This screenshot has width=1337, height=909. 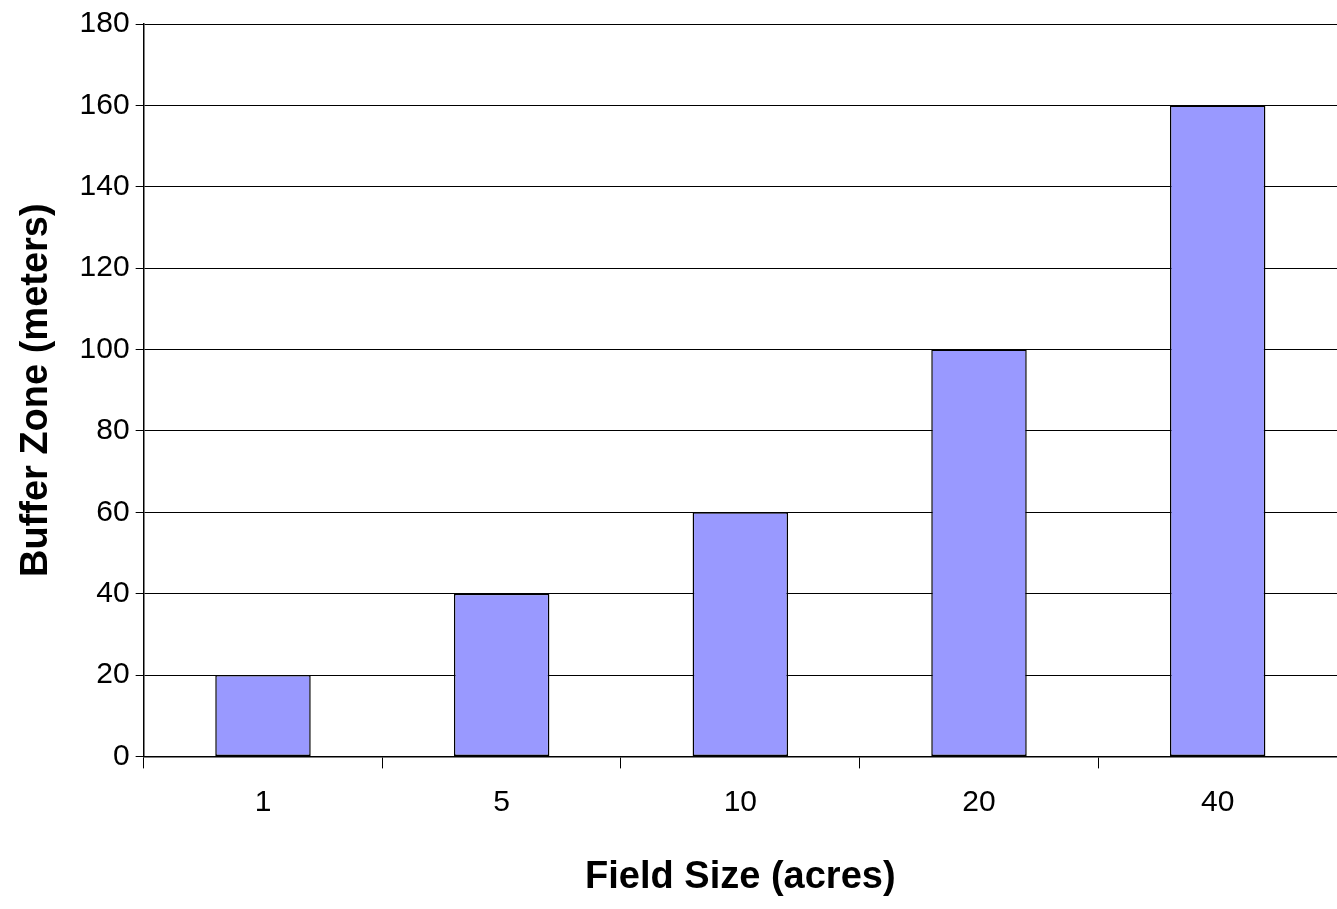 I want to click on x-tick-label: 20, so click(x=979, y=800).